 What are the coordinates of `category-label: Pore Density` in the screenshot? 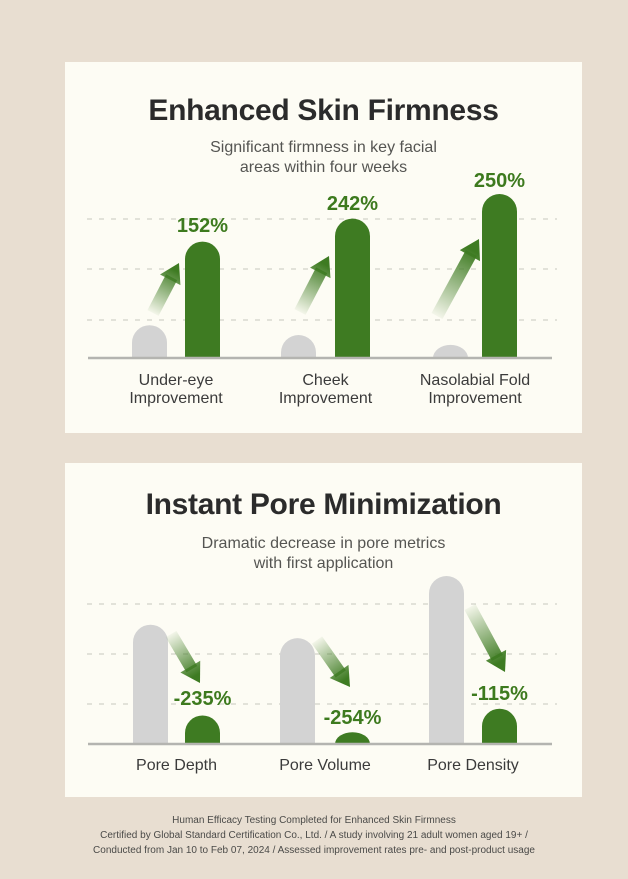 It's located at (473, 765).